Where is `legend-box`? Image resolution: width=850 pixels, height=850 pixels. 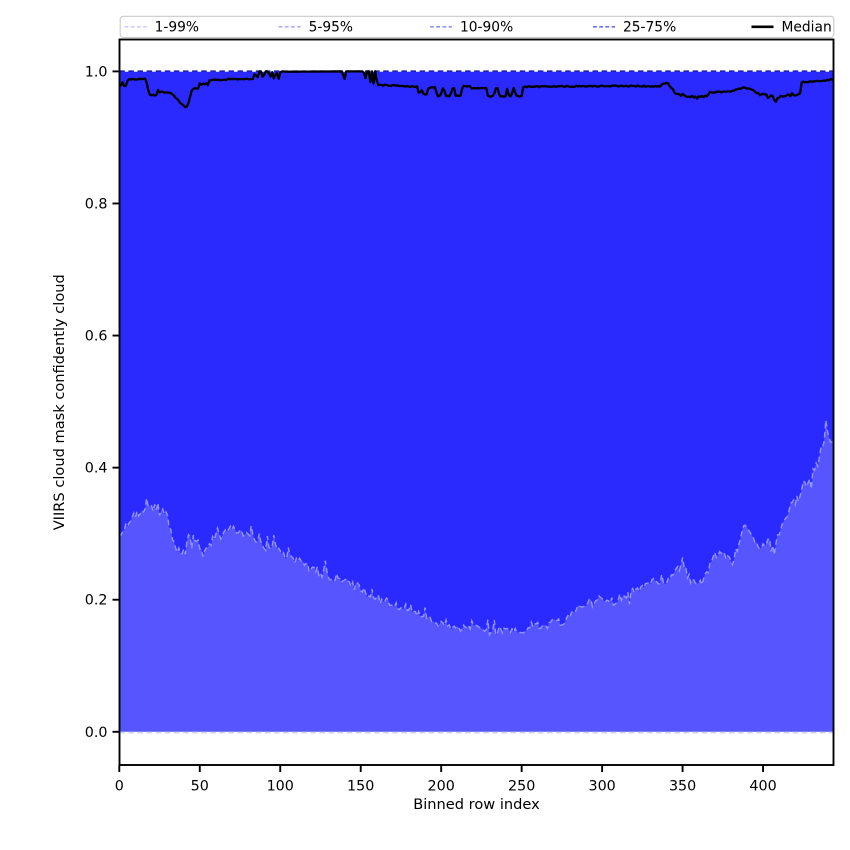 legend-box is located at coordinates (477, 26).